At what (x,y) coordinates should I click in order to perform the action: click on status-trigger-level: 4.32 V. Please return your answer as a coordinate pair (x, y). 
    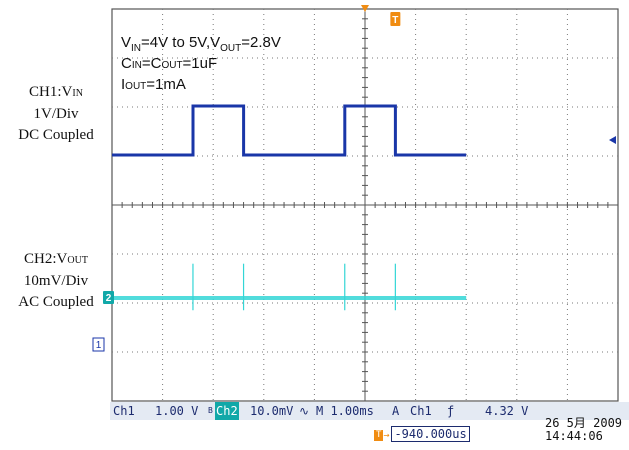
    Looking at the image, I should click on (507, 411).